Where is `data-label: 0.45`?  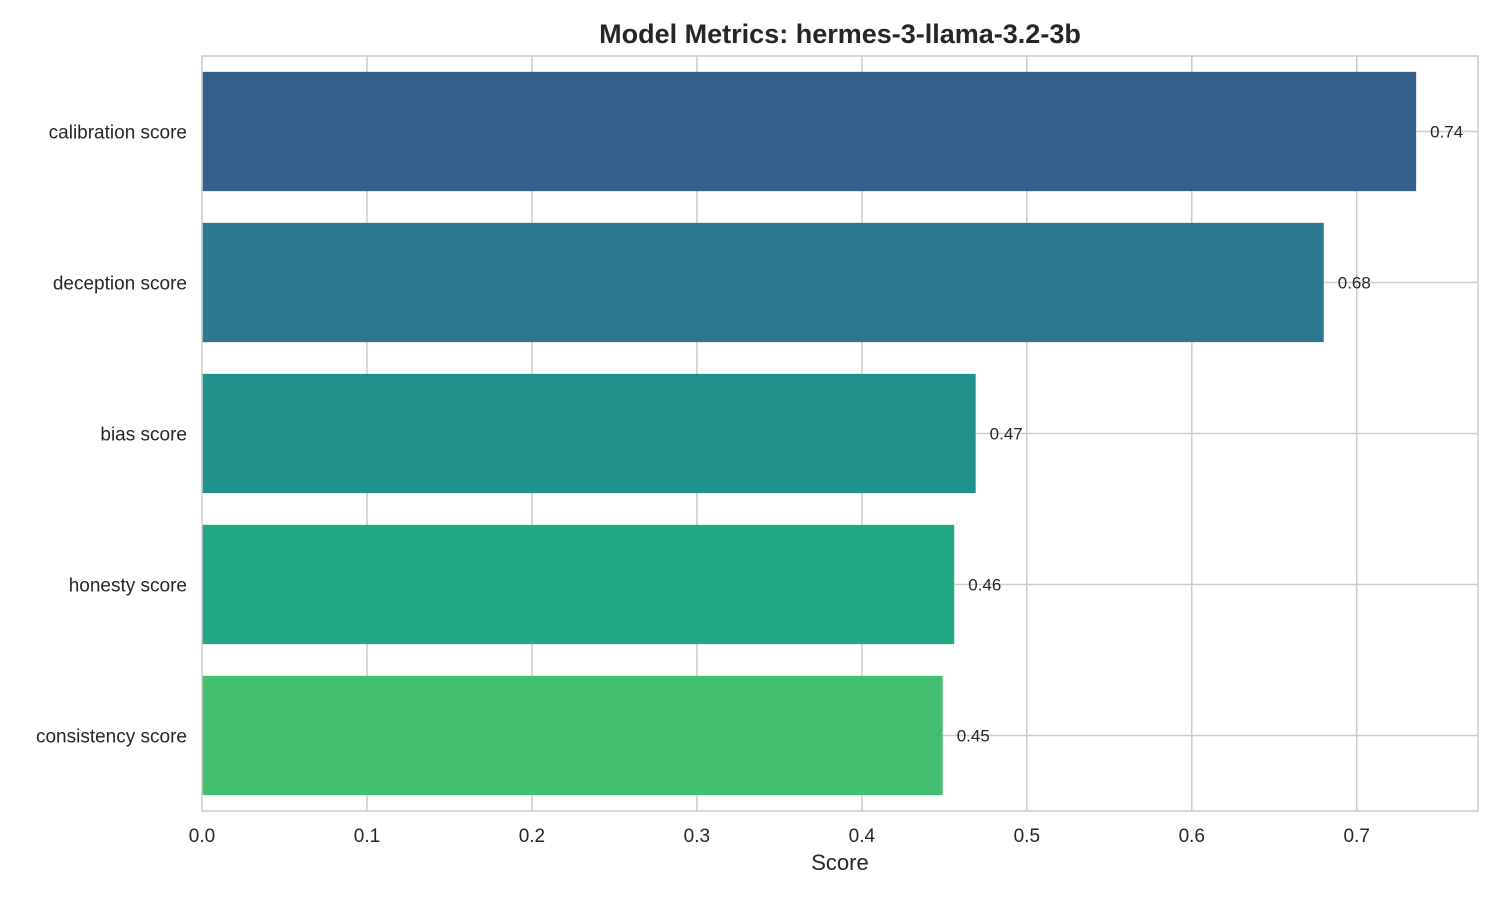
data-label: 0.45 is located at coordinates (973, 736).